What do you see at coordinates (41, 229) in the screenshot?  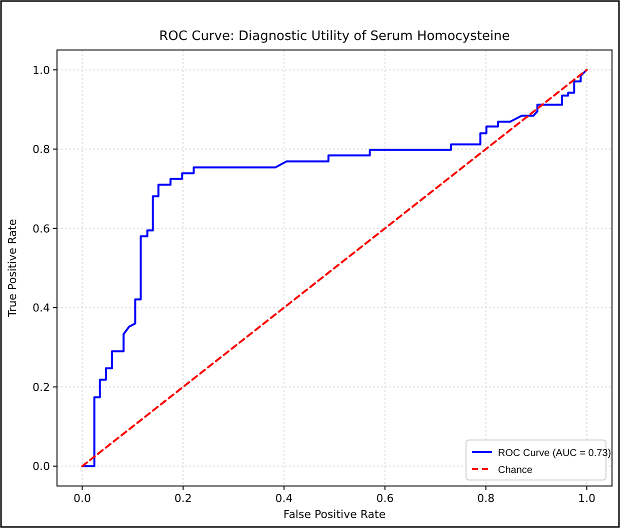 I see `y-tick-label: 0.6` at bounding box center [41, 229].